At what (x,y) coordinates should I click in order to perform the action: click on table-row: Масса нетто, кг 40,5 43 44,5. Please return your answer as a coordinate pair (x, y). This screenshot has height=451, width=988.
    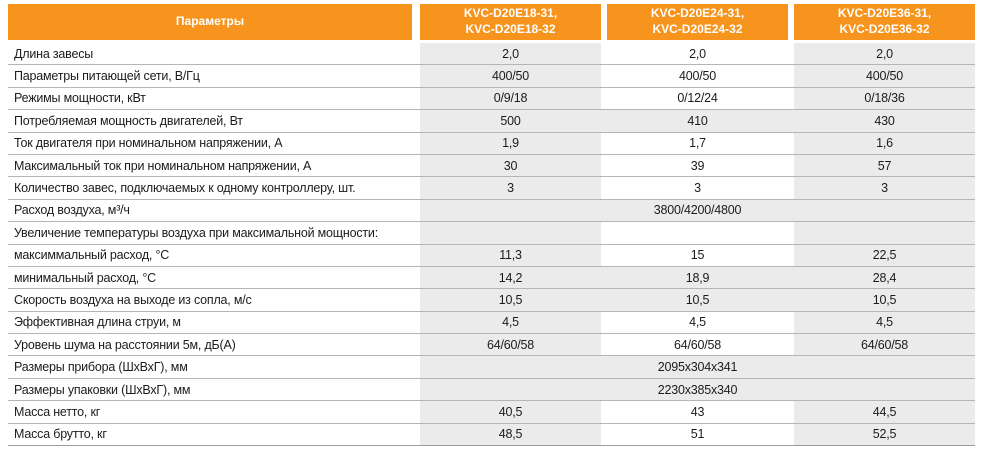
    Looking at the image, I should click on (491, 412).